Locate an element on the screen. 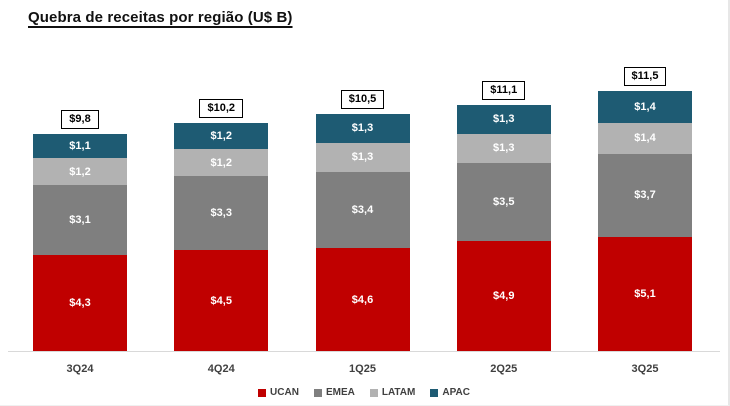 Image resolution: width=730 pixels, height=406 pixels. segment-value-label: $3,7 is located at coordinates (645, 195).